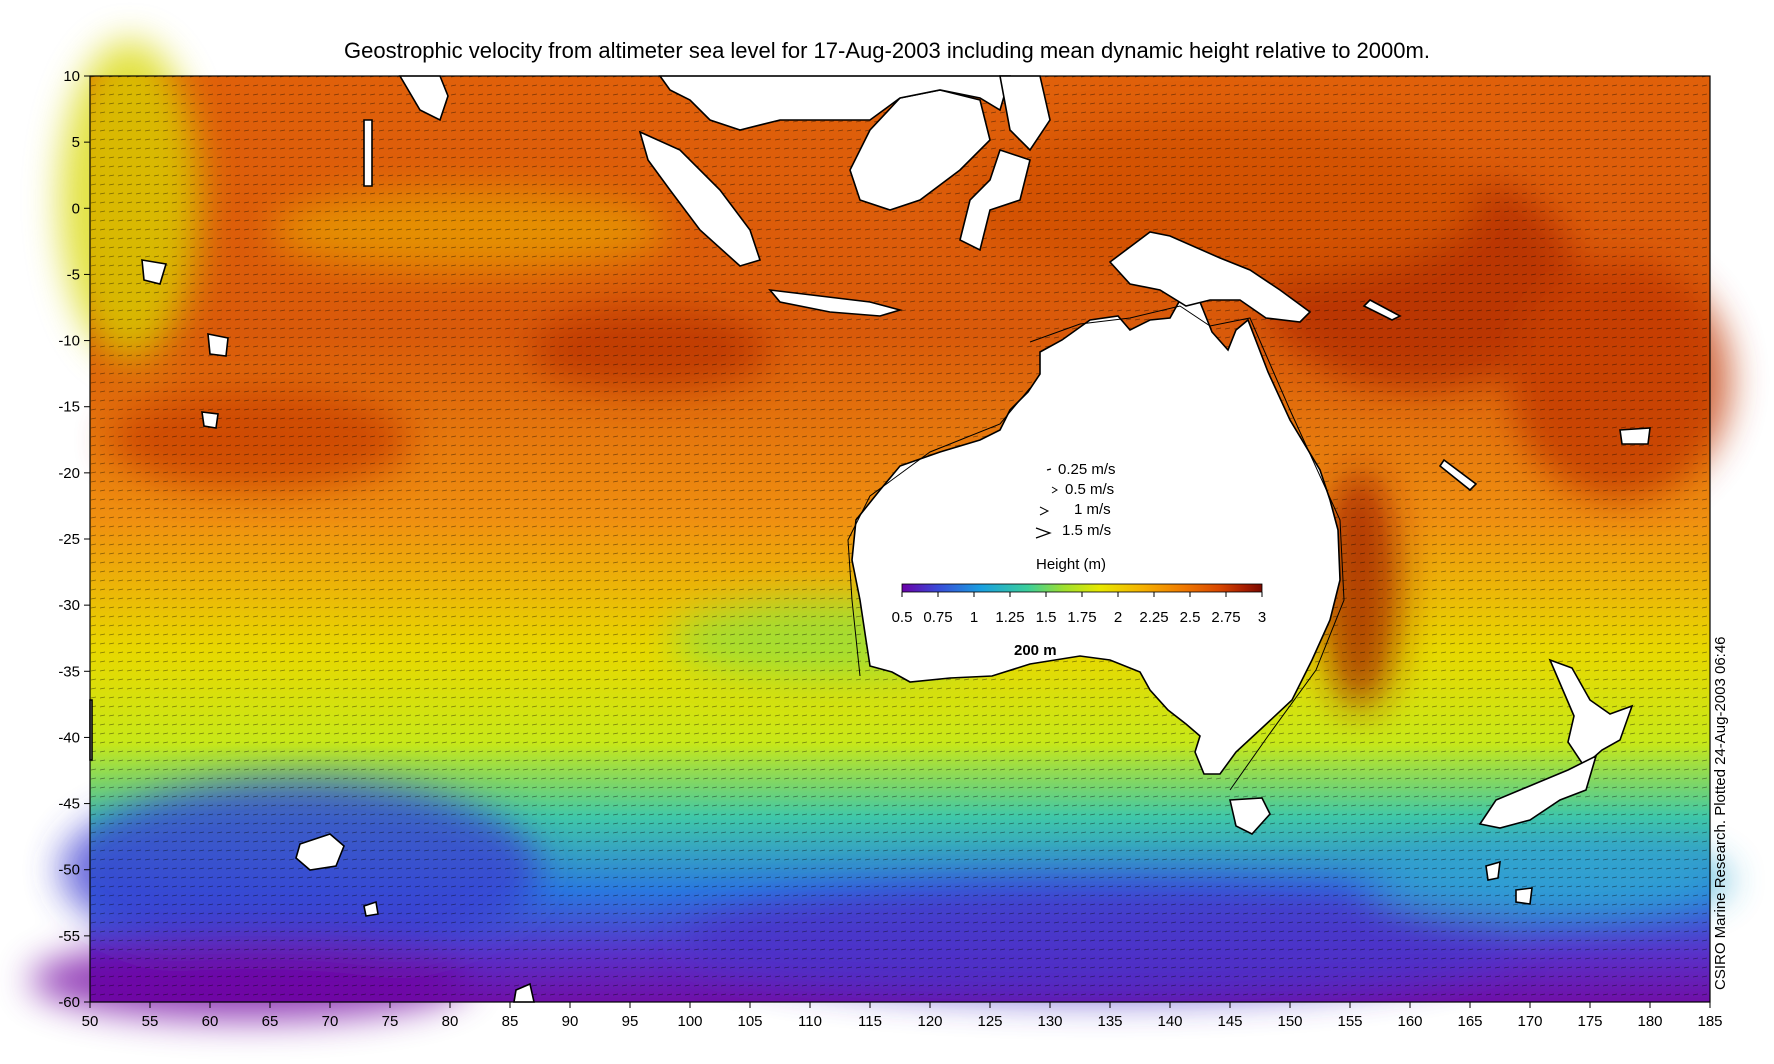  I want to click on nz-north-island-land, so click(1591, 713).